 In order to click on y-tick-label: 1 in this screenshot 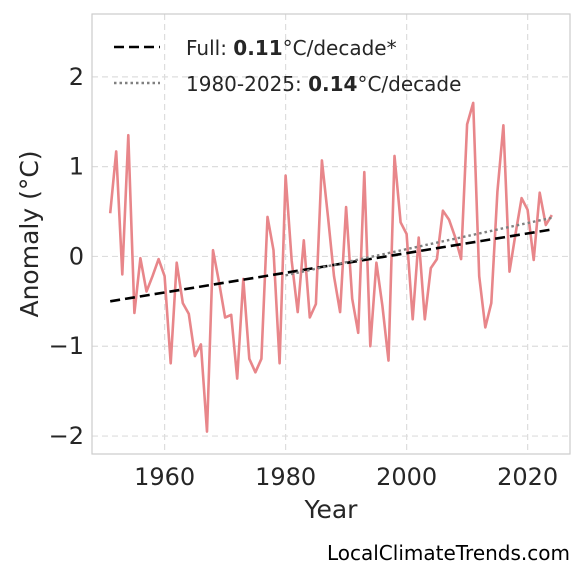, I will do `click(76, 167)`.